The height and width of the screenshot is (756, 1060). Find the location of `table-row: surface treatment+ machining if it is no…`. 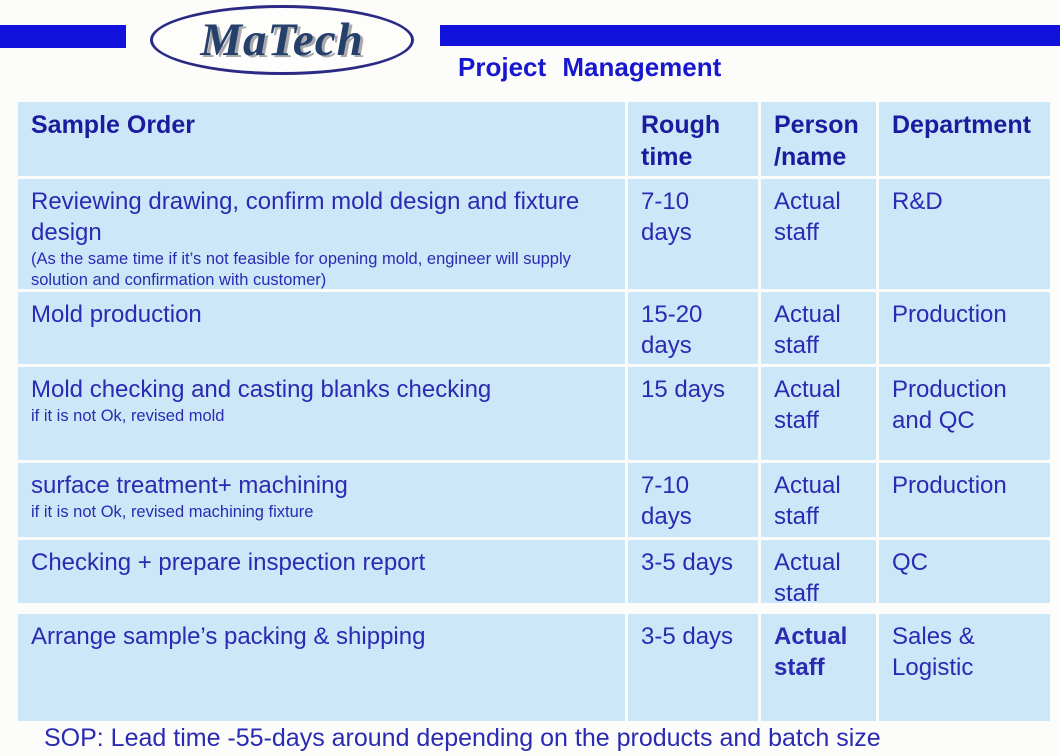

table-row: surface treatment+ machining if it is no… is located at coordinates (534, 500).